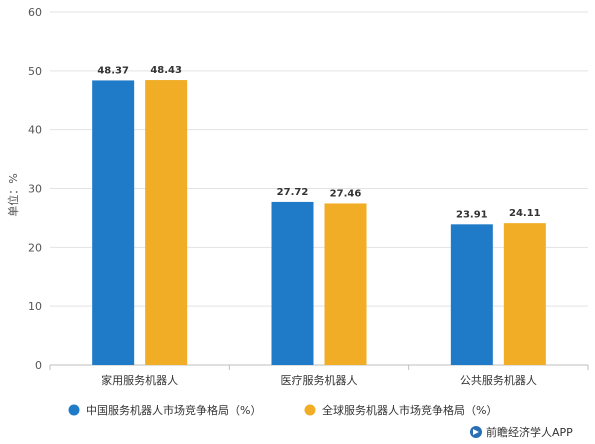 The height and width of the screenshot is (444, 595). Describe the element at coordinates (472, 214) in the screenshot. I see `data-label: 23.91` at that location.